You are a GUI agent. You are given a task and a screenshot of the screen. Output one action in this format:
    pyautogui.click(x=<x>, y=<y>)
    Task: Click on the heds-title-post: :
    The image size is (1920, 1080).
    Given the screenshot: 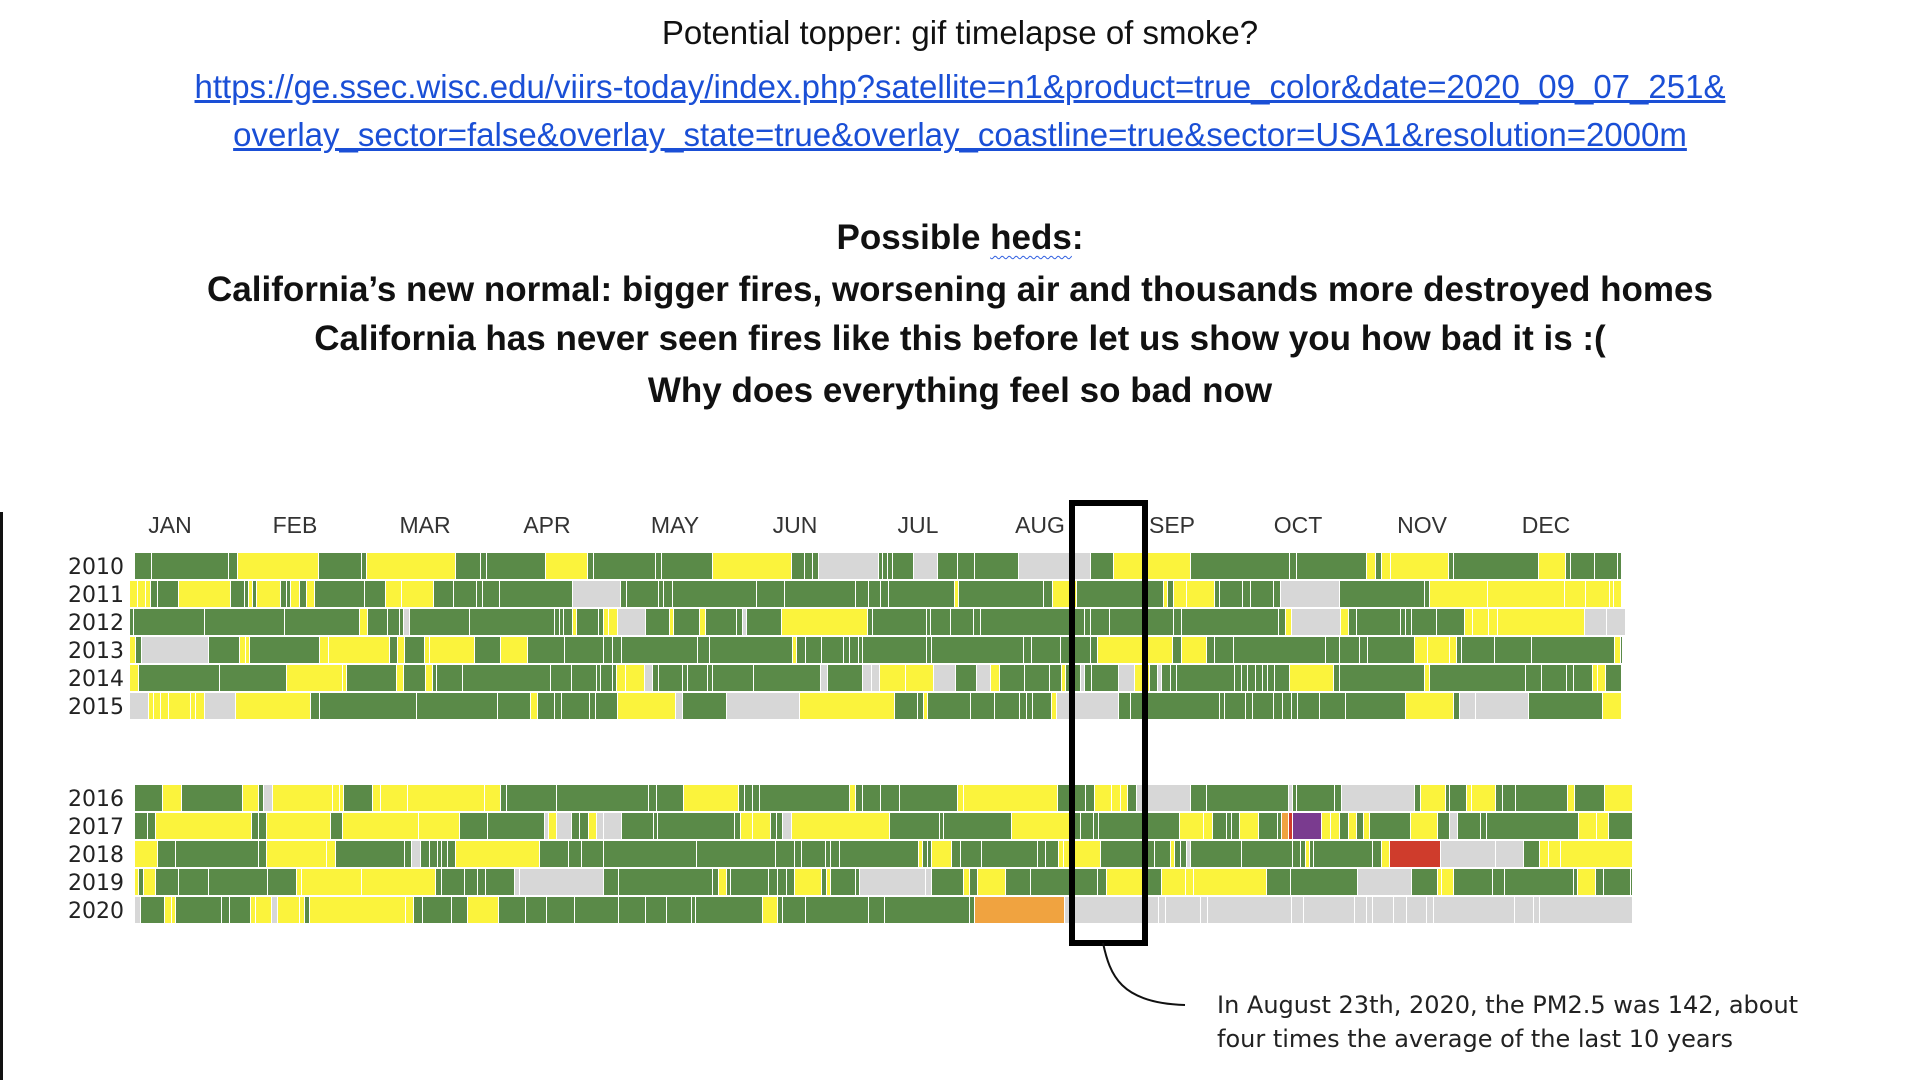 What is the action you would take?
    pyautogui.click(x=1077, y=237)
    